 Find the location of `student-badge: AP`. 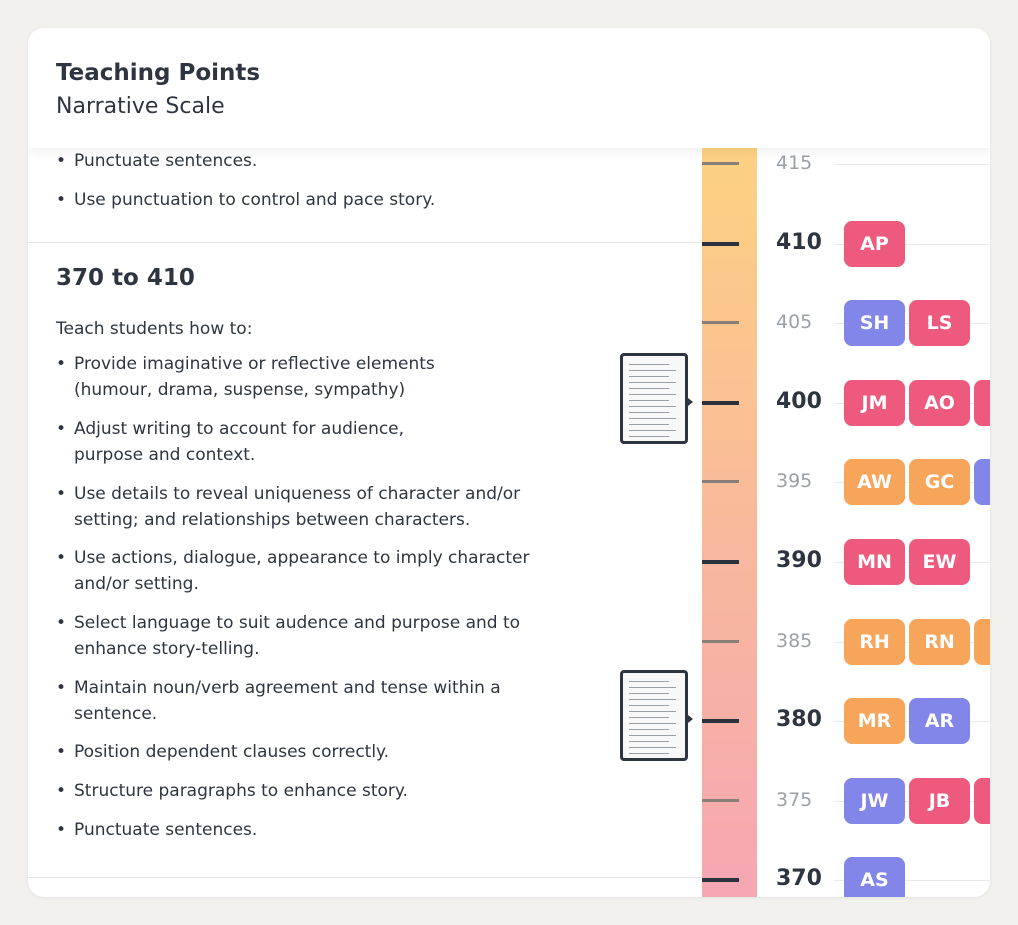

student-badge: AP is located at coordinates (874, 244).